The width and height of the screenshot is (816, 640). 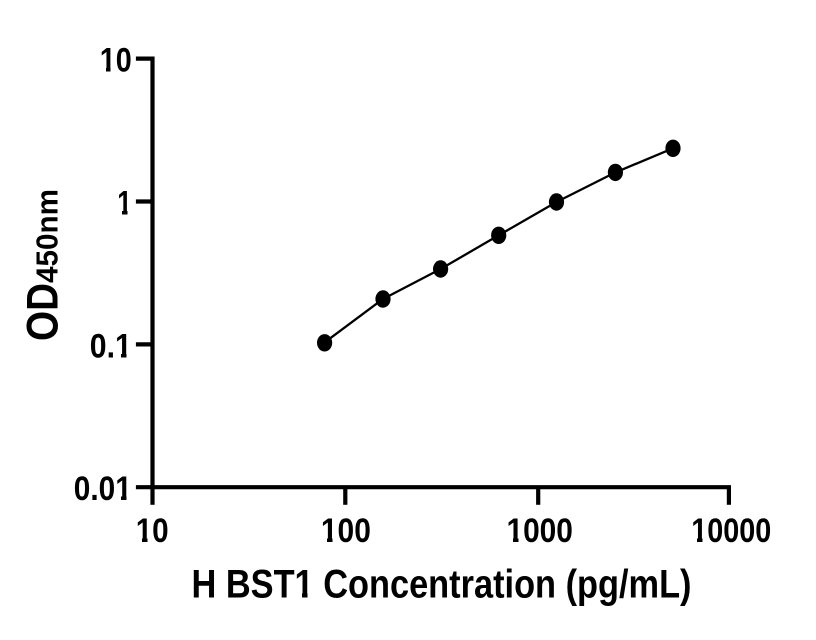 What do you see at coordinates (103, 489) in the screenshot?
I see `svg-text: 0.01` at bounding box center [103, 489].